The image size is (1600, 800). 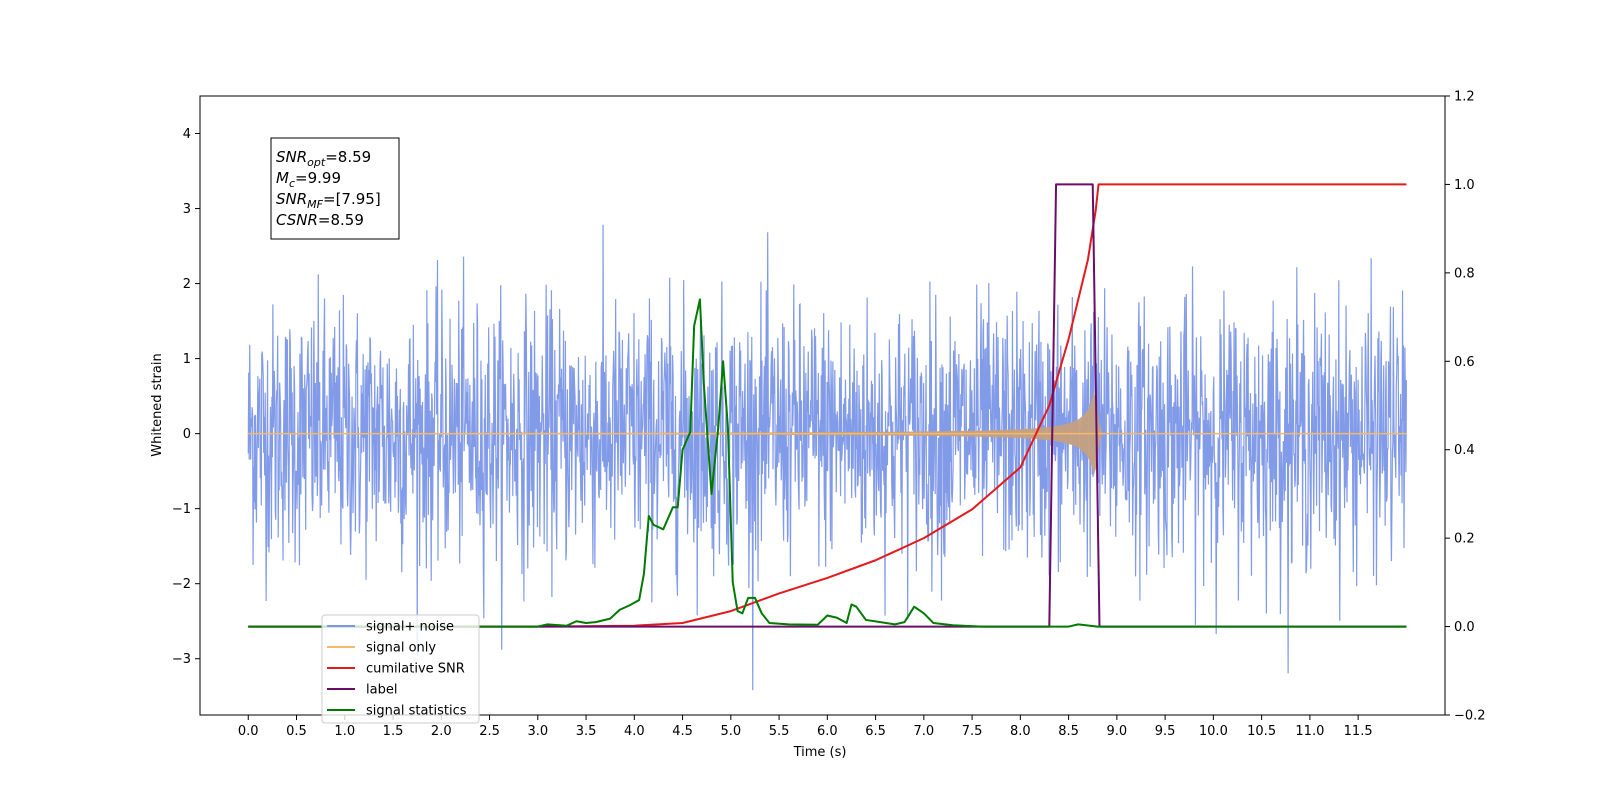 I want to click on y-tick-label: 3, so click(x=187, y=209).